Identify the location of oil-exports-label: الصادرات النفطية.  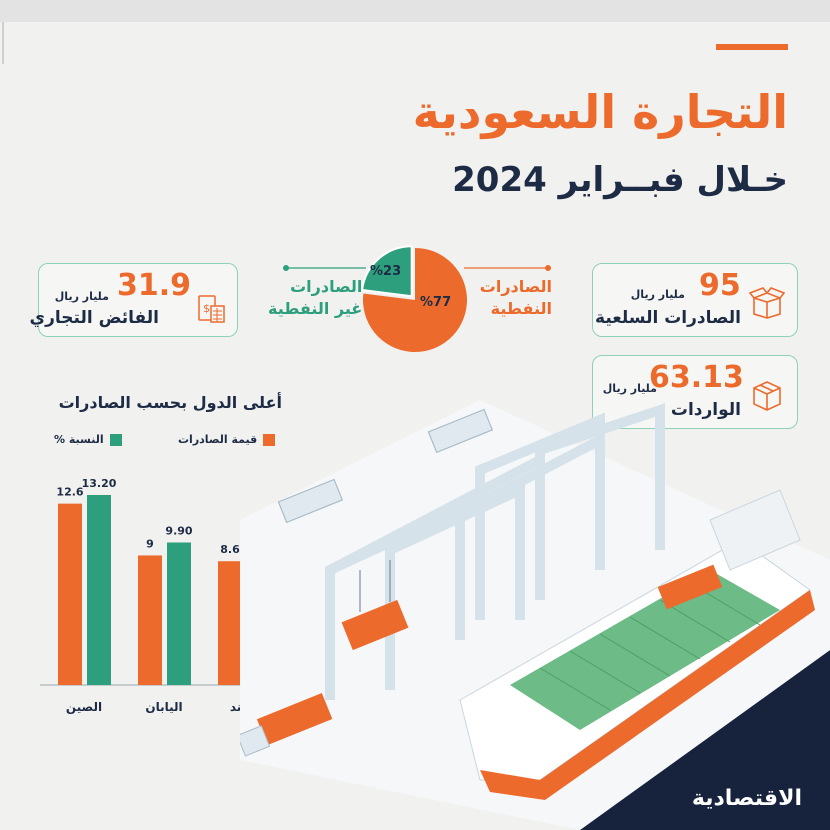
(516, 298).